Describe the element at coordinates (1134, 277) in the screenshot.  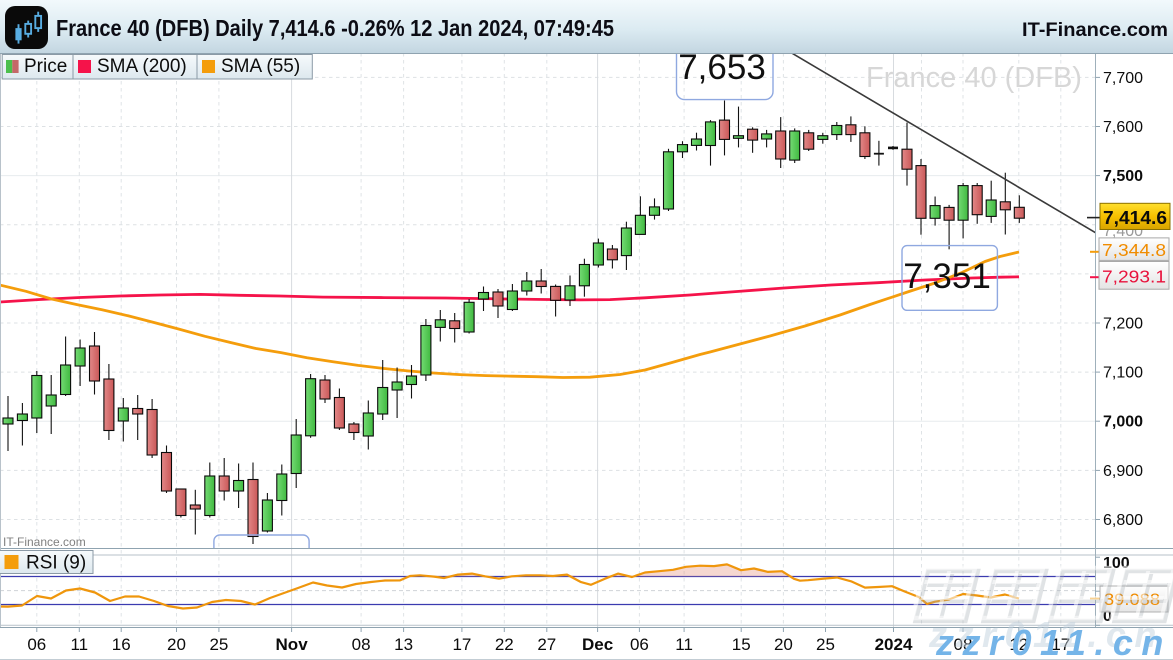
I see `svg-text: 7,293.1` at that location.